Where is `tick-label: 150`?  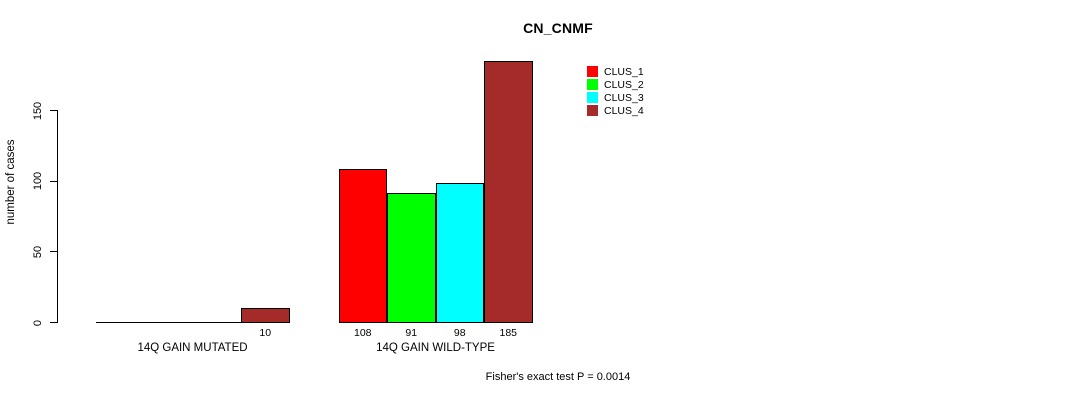
tick-label: 150 is located at coordinates (38, 110).